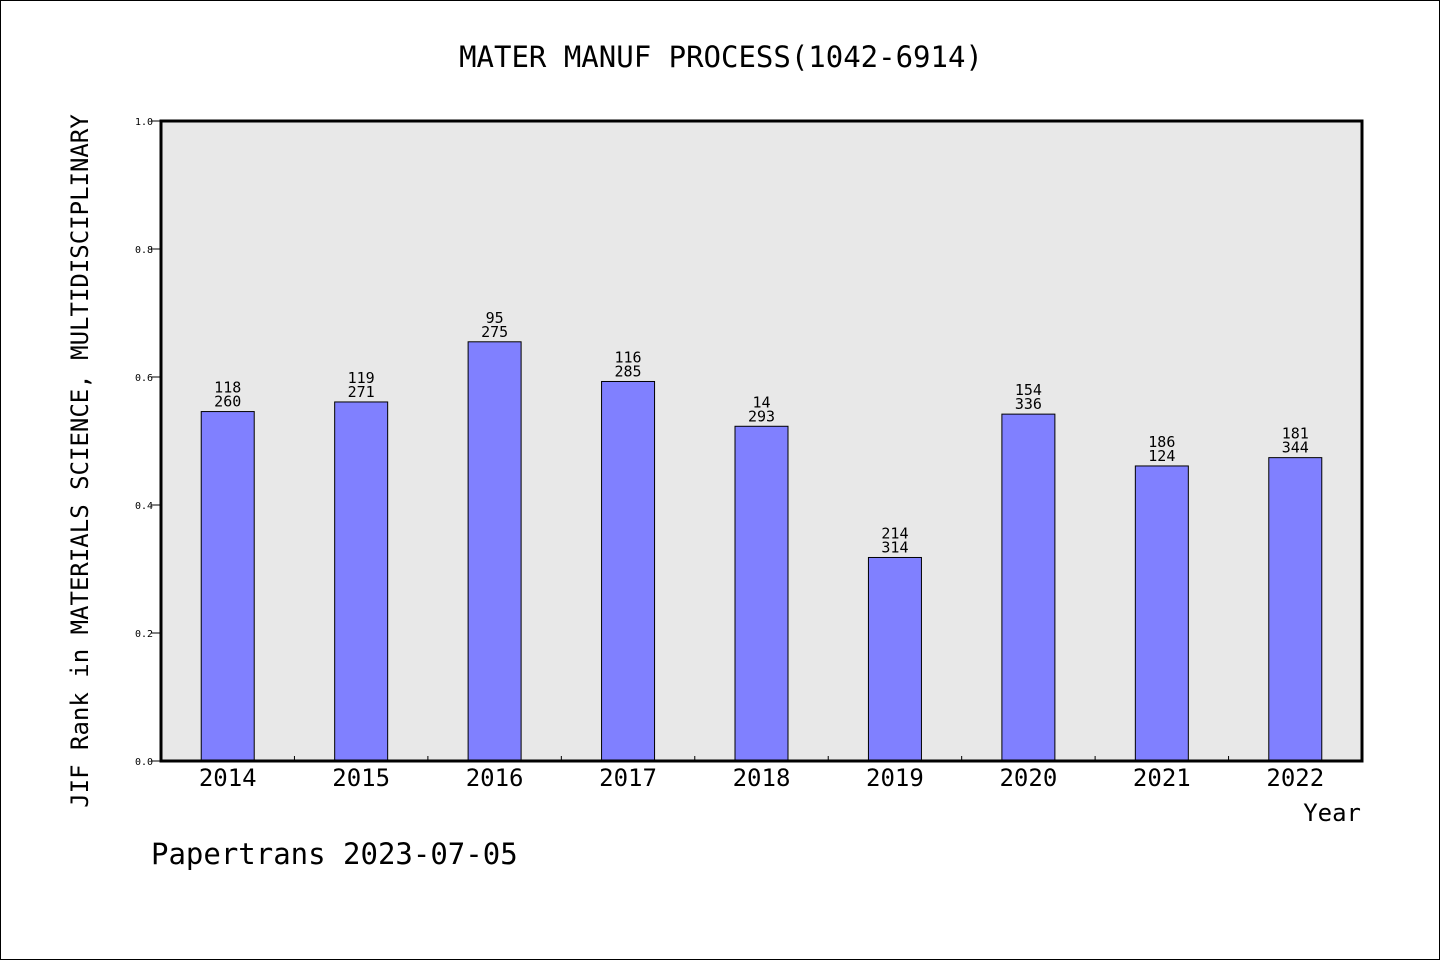  What do you see at coordinates (1028, 404) in the screenshot?
I see `bar-label-bottom: 336` at bounding box center [1028, 404].